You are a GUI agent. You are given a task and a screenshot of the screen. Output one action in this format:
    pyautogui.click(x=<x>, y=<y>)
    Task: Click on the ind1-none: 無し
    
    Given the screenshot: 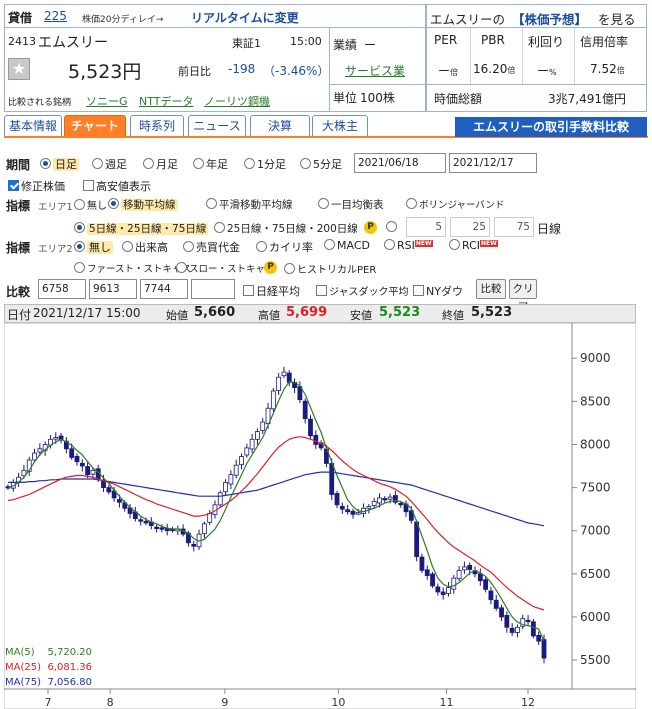 What is the action you would take?
    pyautogui.click(x=90, y=204)
    